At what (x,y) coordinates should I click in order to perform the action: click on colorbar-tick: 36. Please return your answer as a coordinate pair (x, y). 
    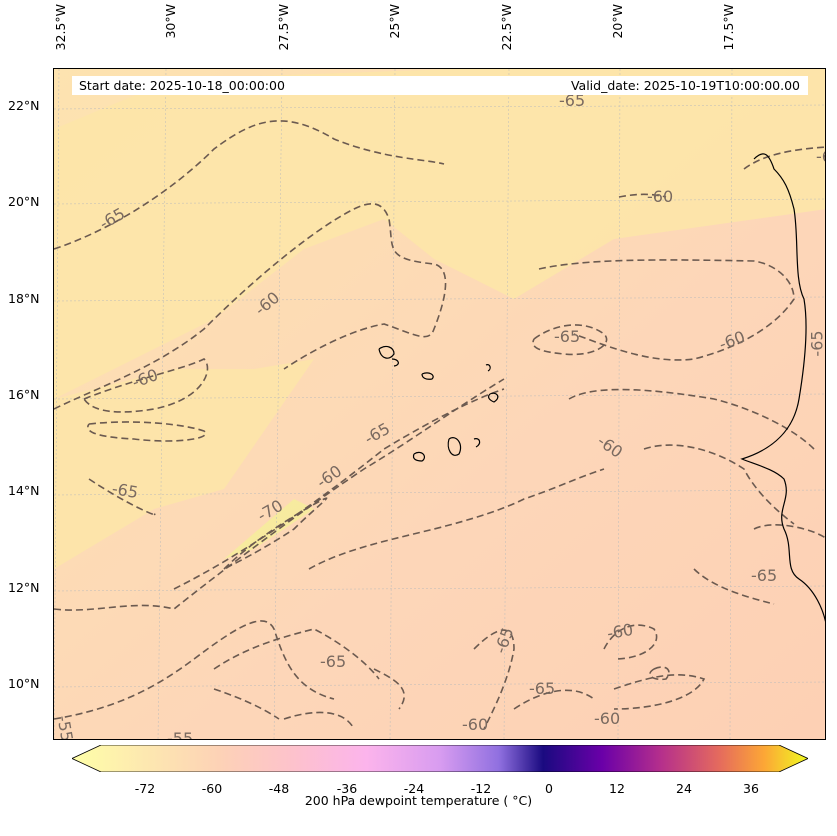
    Looking at the image, I should click on (751, 788).